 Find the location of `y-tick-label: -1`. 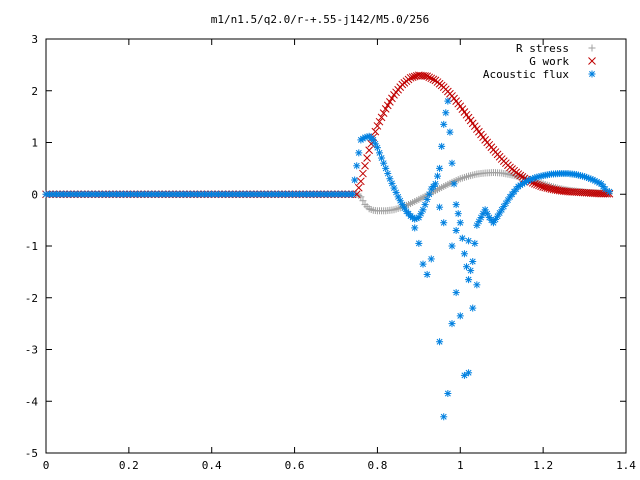

y-tick-label: -1 is located at coordinates (31, 246).